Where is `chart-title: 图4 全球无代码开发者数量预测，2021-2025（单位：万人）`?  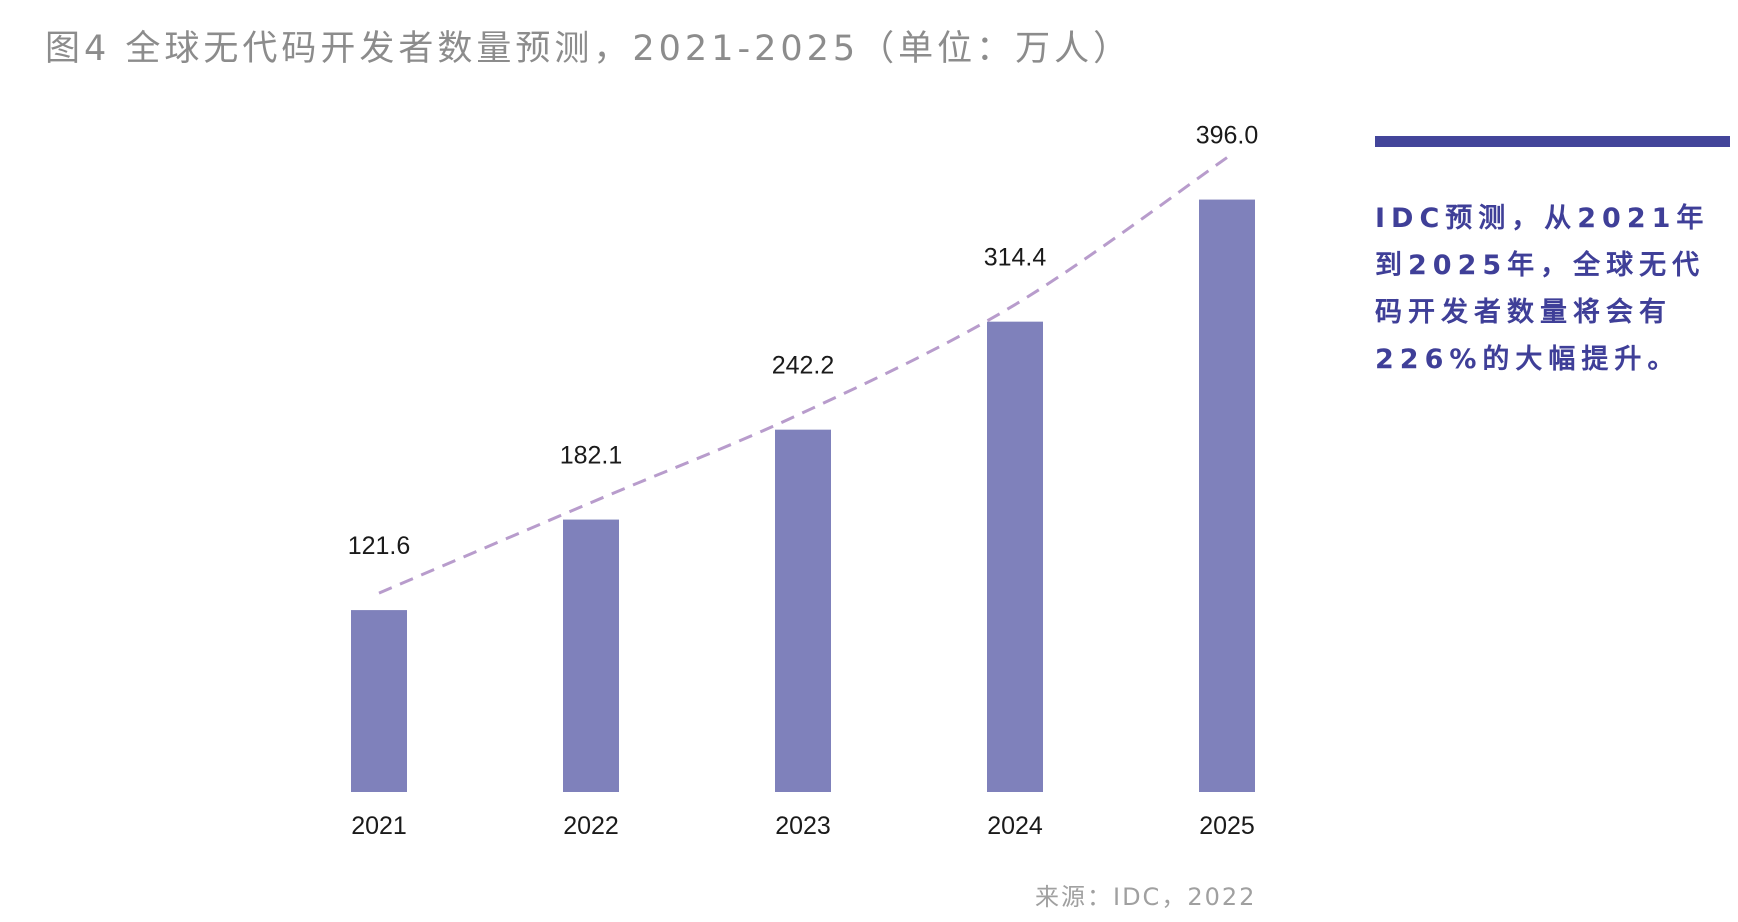
chart-title: 图4 全球无代码开发者数量预测，2021-2025（单位：万人） is located at coordinates (589, 49).